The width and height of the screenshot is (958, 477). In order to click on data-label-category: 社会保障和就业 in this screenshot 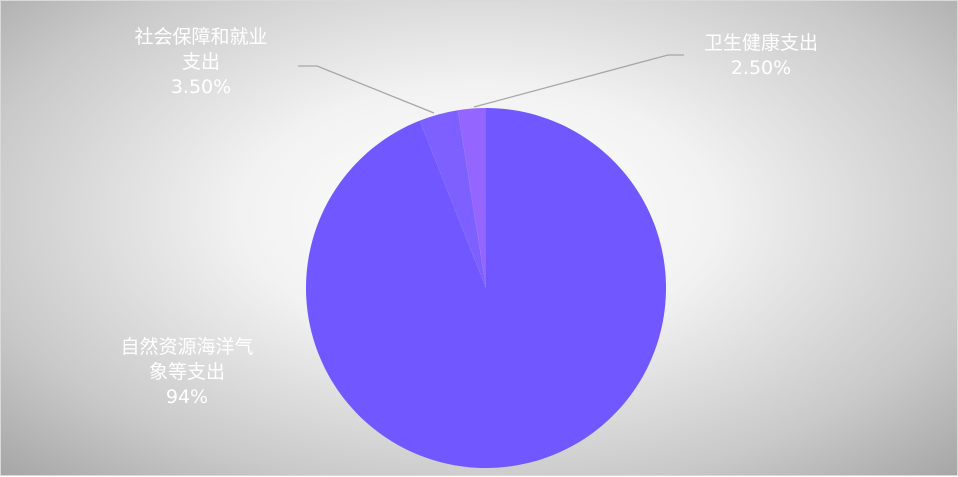, I will do `click(200, 37)`.